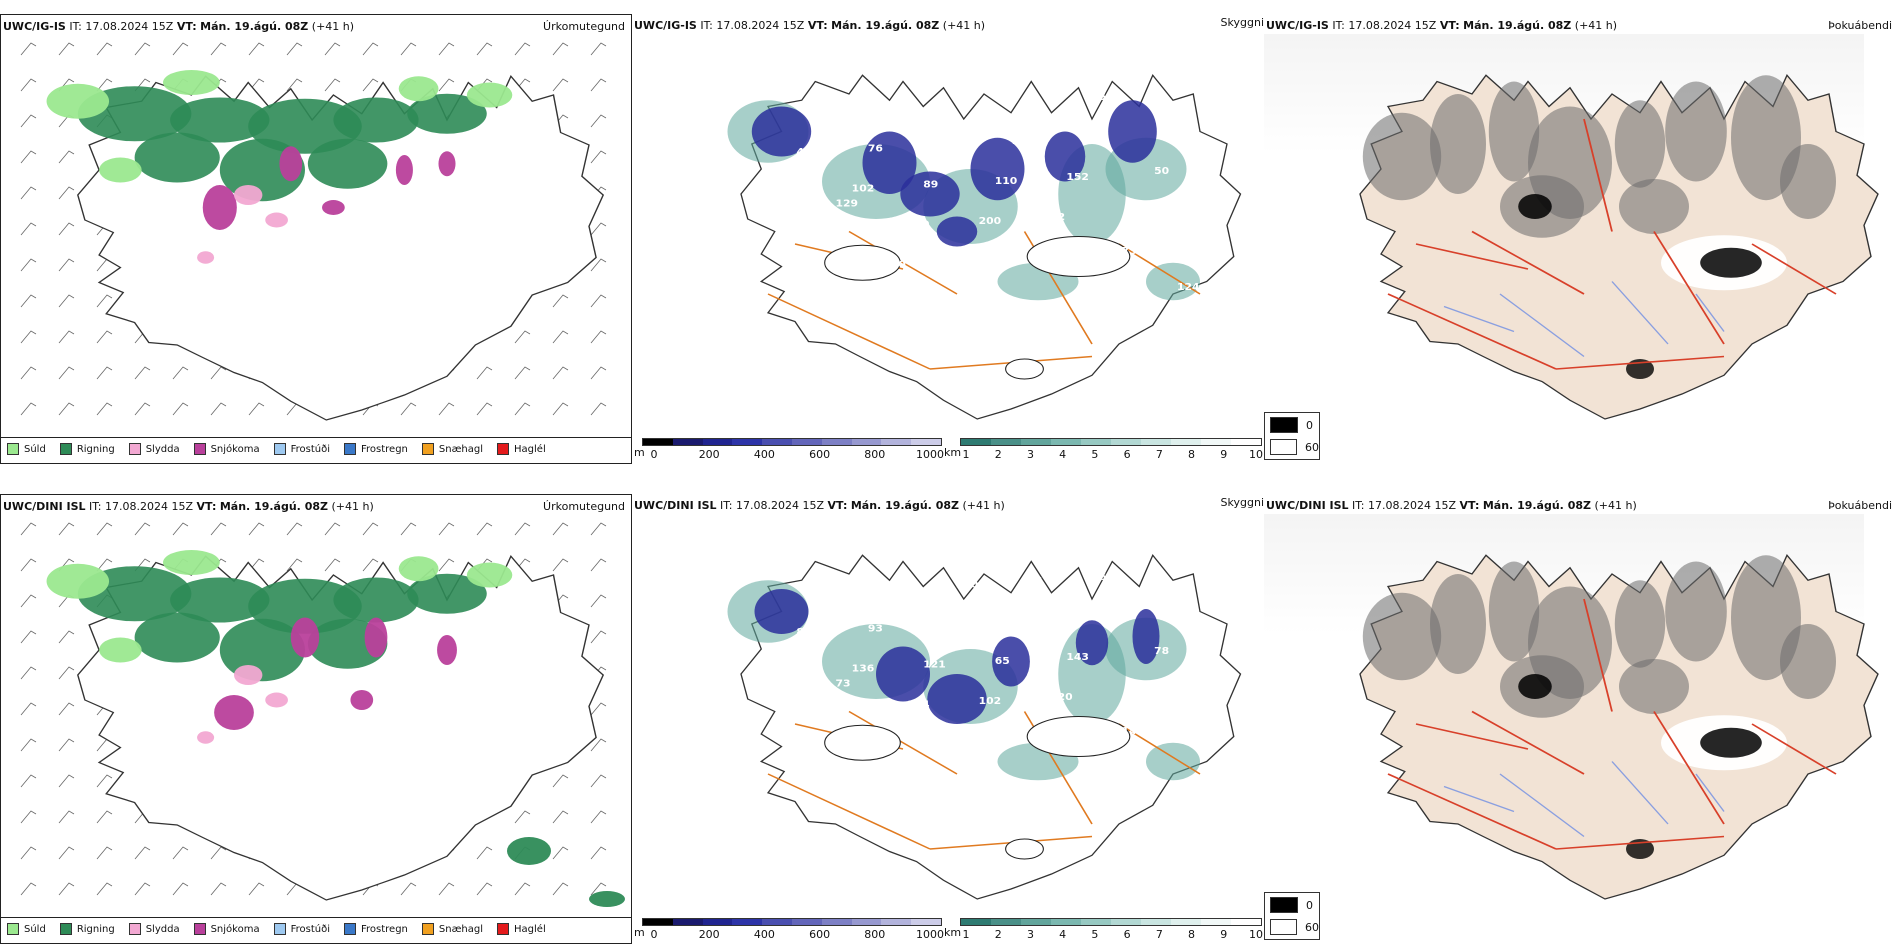  Describe the element at coordinates (875, 149) in the screenshot. I see `cloud-height-label: 76` at that location.